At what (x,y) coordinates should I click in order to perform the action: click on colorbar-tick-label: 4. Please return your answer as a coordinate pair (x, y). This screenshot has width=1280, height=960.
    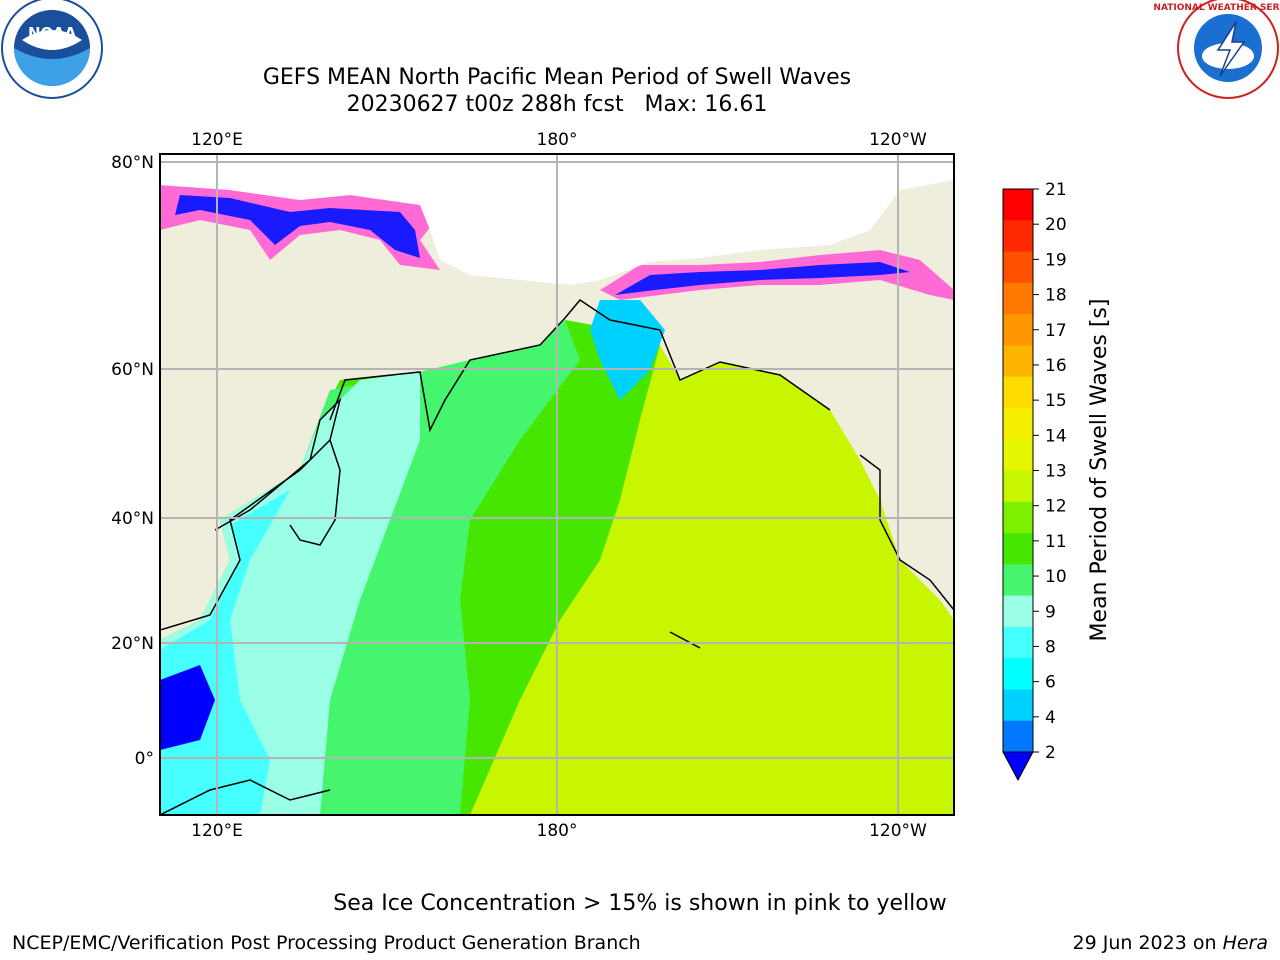
    Looking at the image, I should click on (1050, 718).